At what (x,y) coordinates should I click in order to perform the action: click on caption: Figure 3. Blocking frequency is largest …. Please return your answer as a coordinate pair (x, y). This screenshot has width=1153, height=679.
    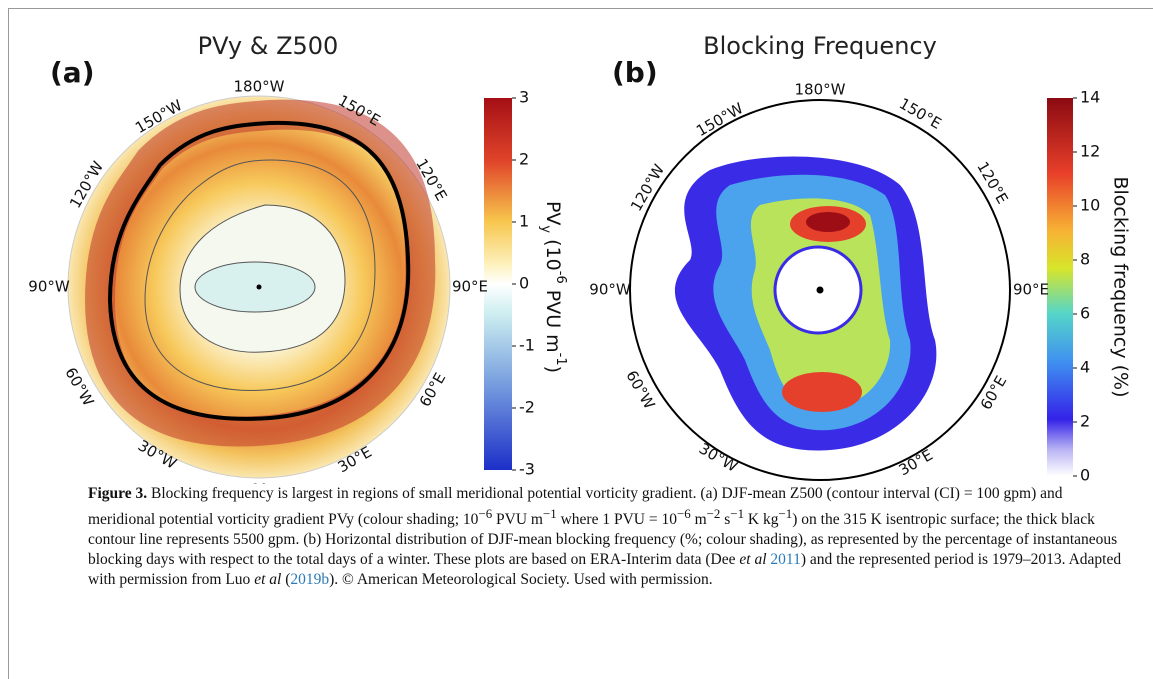
    Looking at the image, I should click on (608, 537).